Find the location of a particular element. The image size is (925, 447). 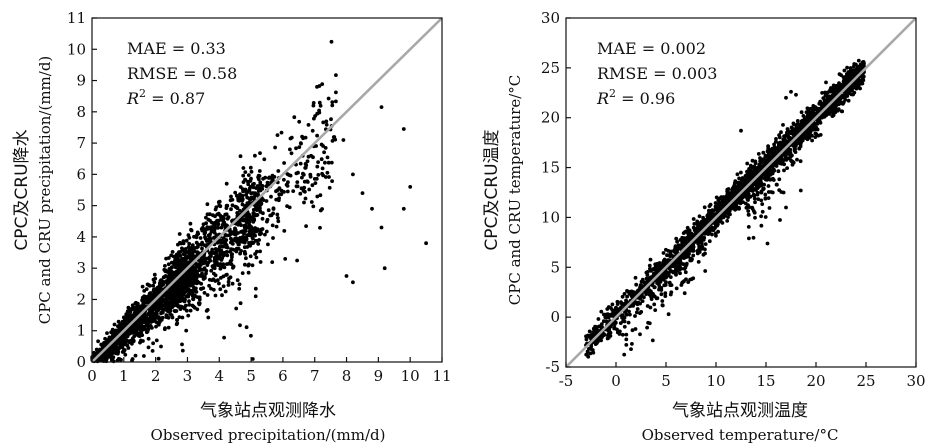

precipitation-y-tick-label: 3 is located at coordinates (81, 268).